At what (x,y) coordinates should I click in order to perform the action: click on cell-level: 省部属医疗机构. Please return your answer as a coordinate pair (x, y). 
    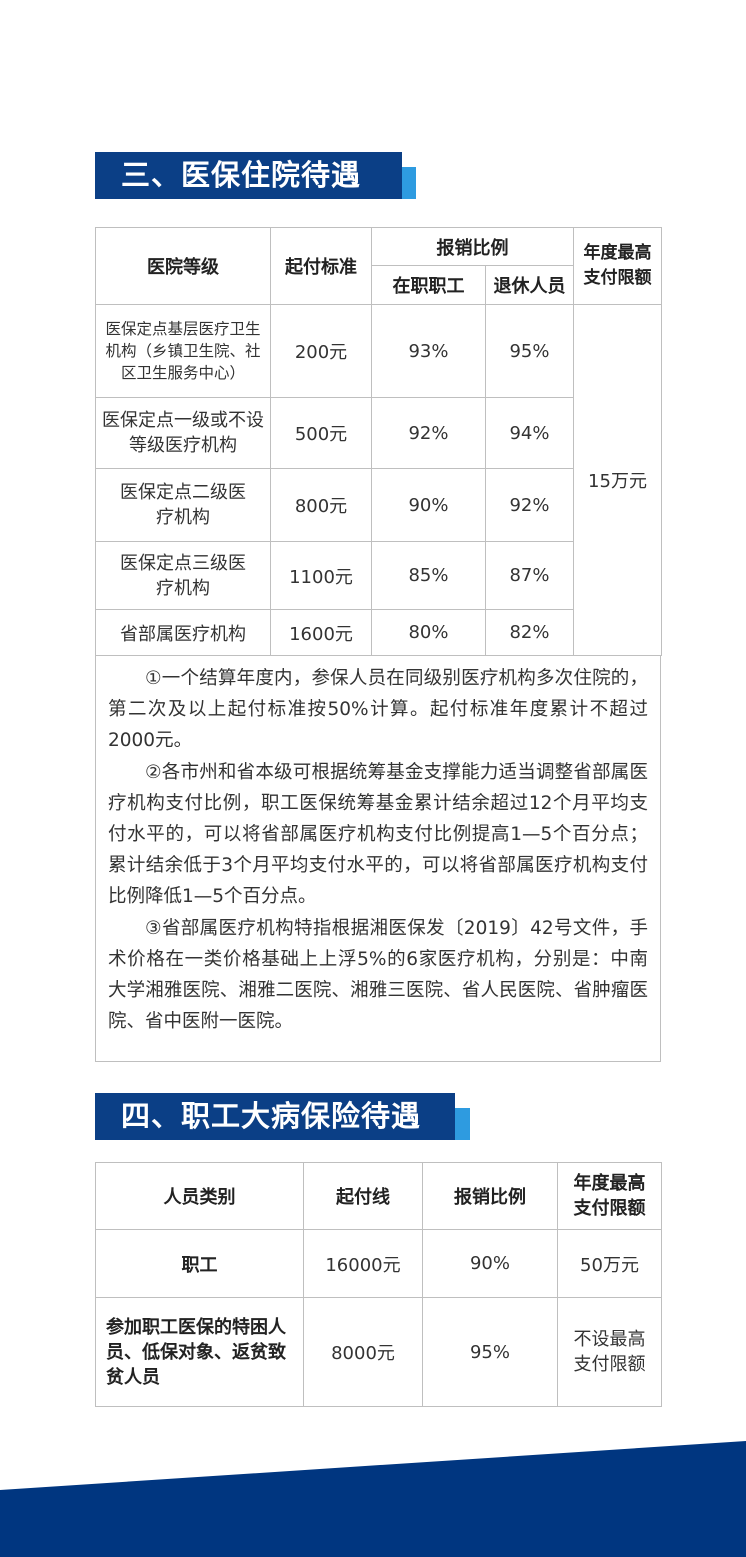
    Looking at the image, I should click on (183, 632).